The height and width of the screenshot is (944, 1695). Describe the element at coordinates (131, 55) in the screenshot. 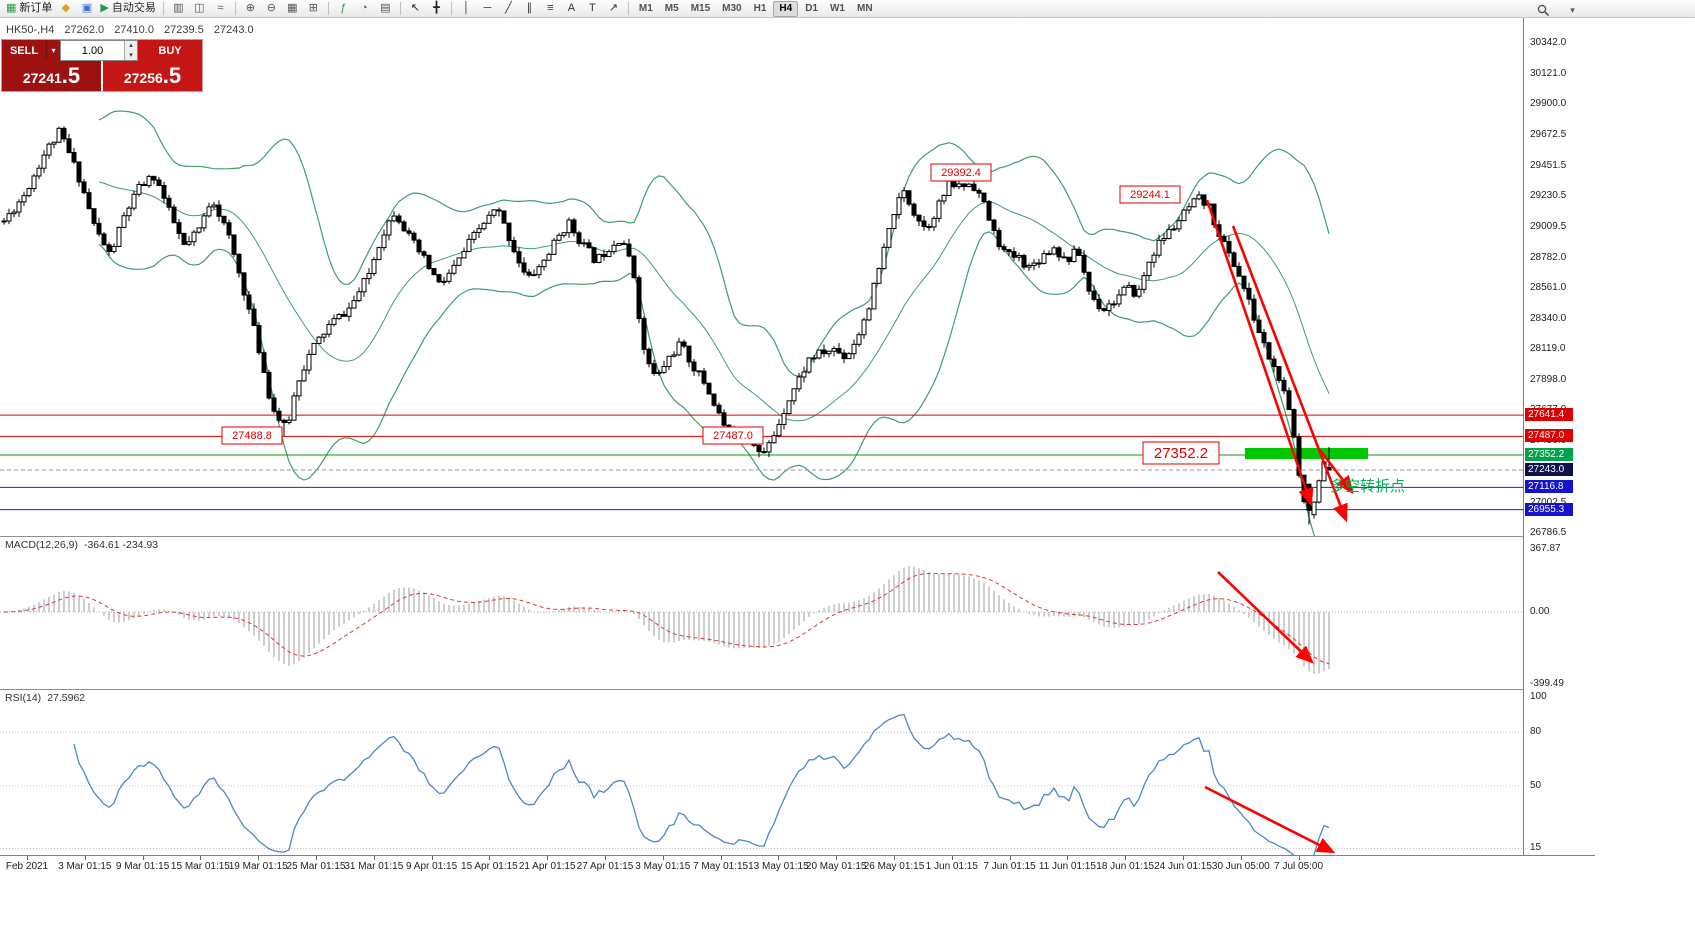

I see `volume-decrease-button: ▾` at that location.